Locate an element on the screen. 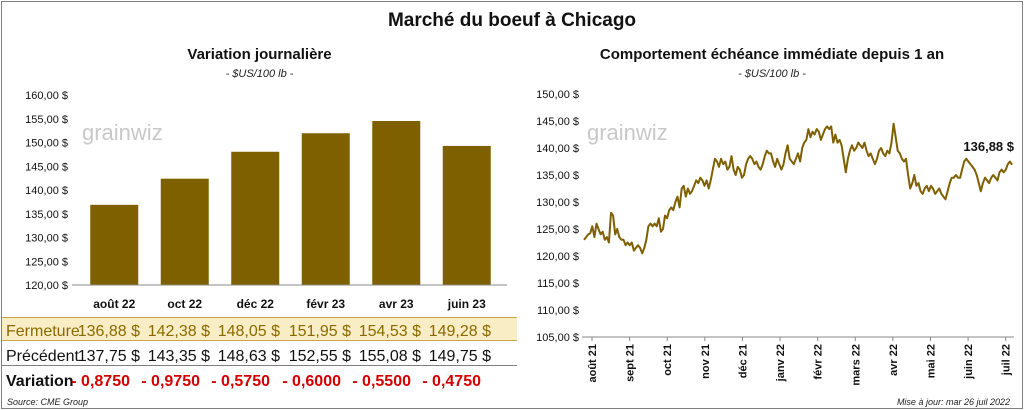 Image resolution: width=1024 pixels, height=410 pixels. line-x-tick-label: sept 21 is located at coordinates (631, 363).